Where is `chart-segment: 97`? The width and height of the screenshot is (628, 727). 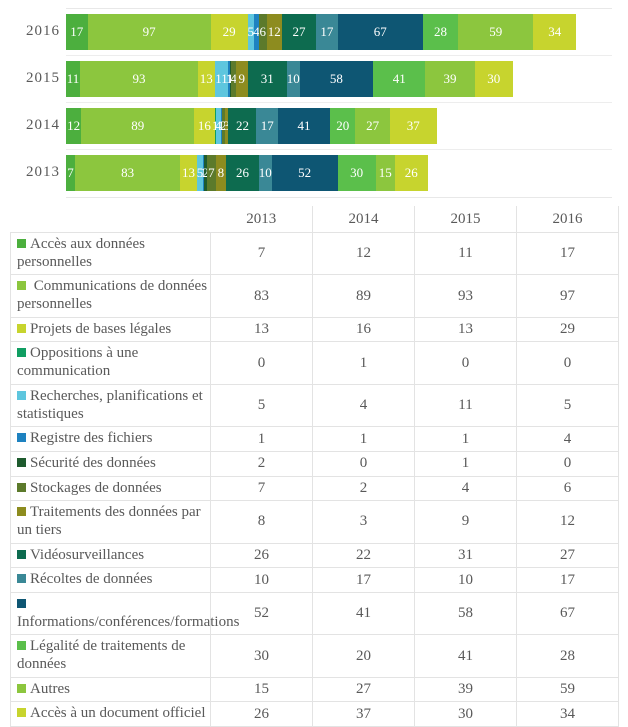
chart-segment: 97 is located at coordinates (149, 31).